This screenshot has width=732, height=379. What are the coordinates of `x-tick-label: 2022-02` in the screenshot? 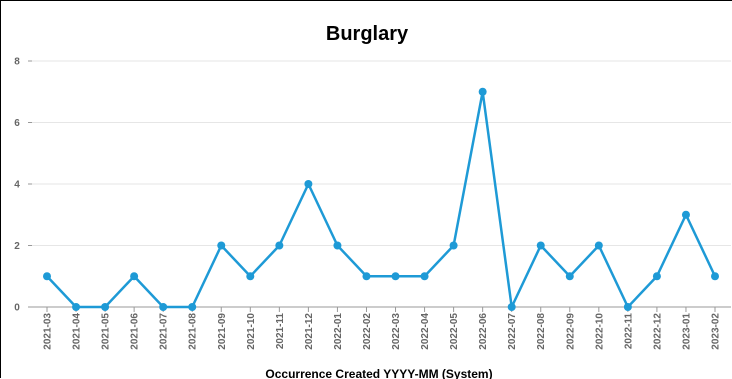 It's located at (367, 331).